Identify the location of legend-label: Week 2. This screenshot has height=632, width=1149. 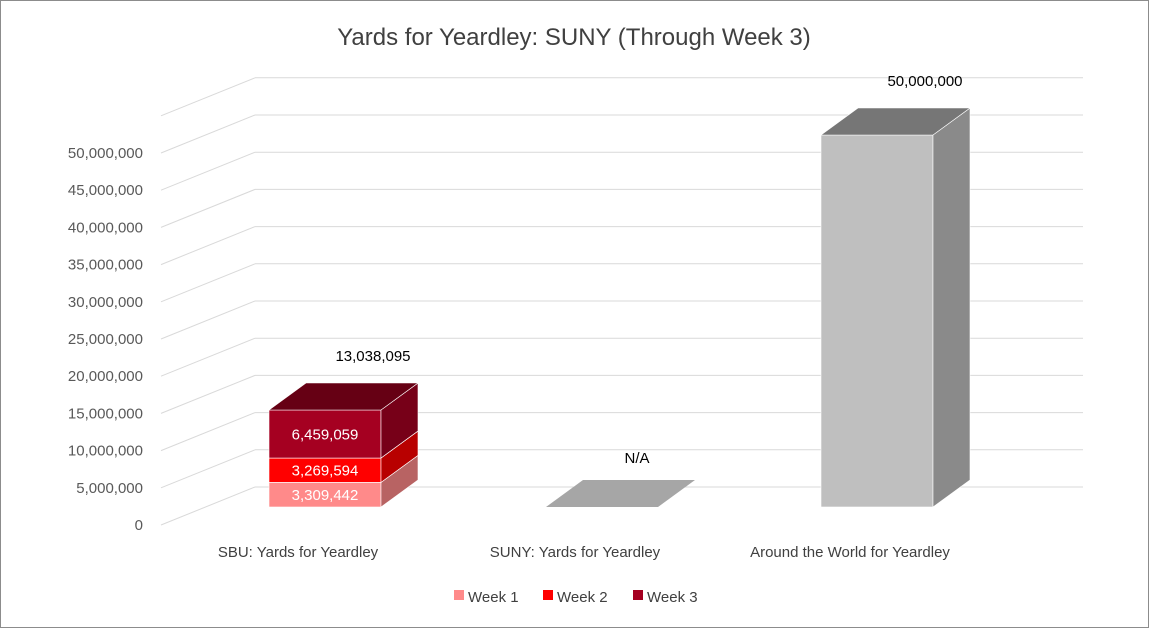
(582, 597).